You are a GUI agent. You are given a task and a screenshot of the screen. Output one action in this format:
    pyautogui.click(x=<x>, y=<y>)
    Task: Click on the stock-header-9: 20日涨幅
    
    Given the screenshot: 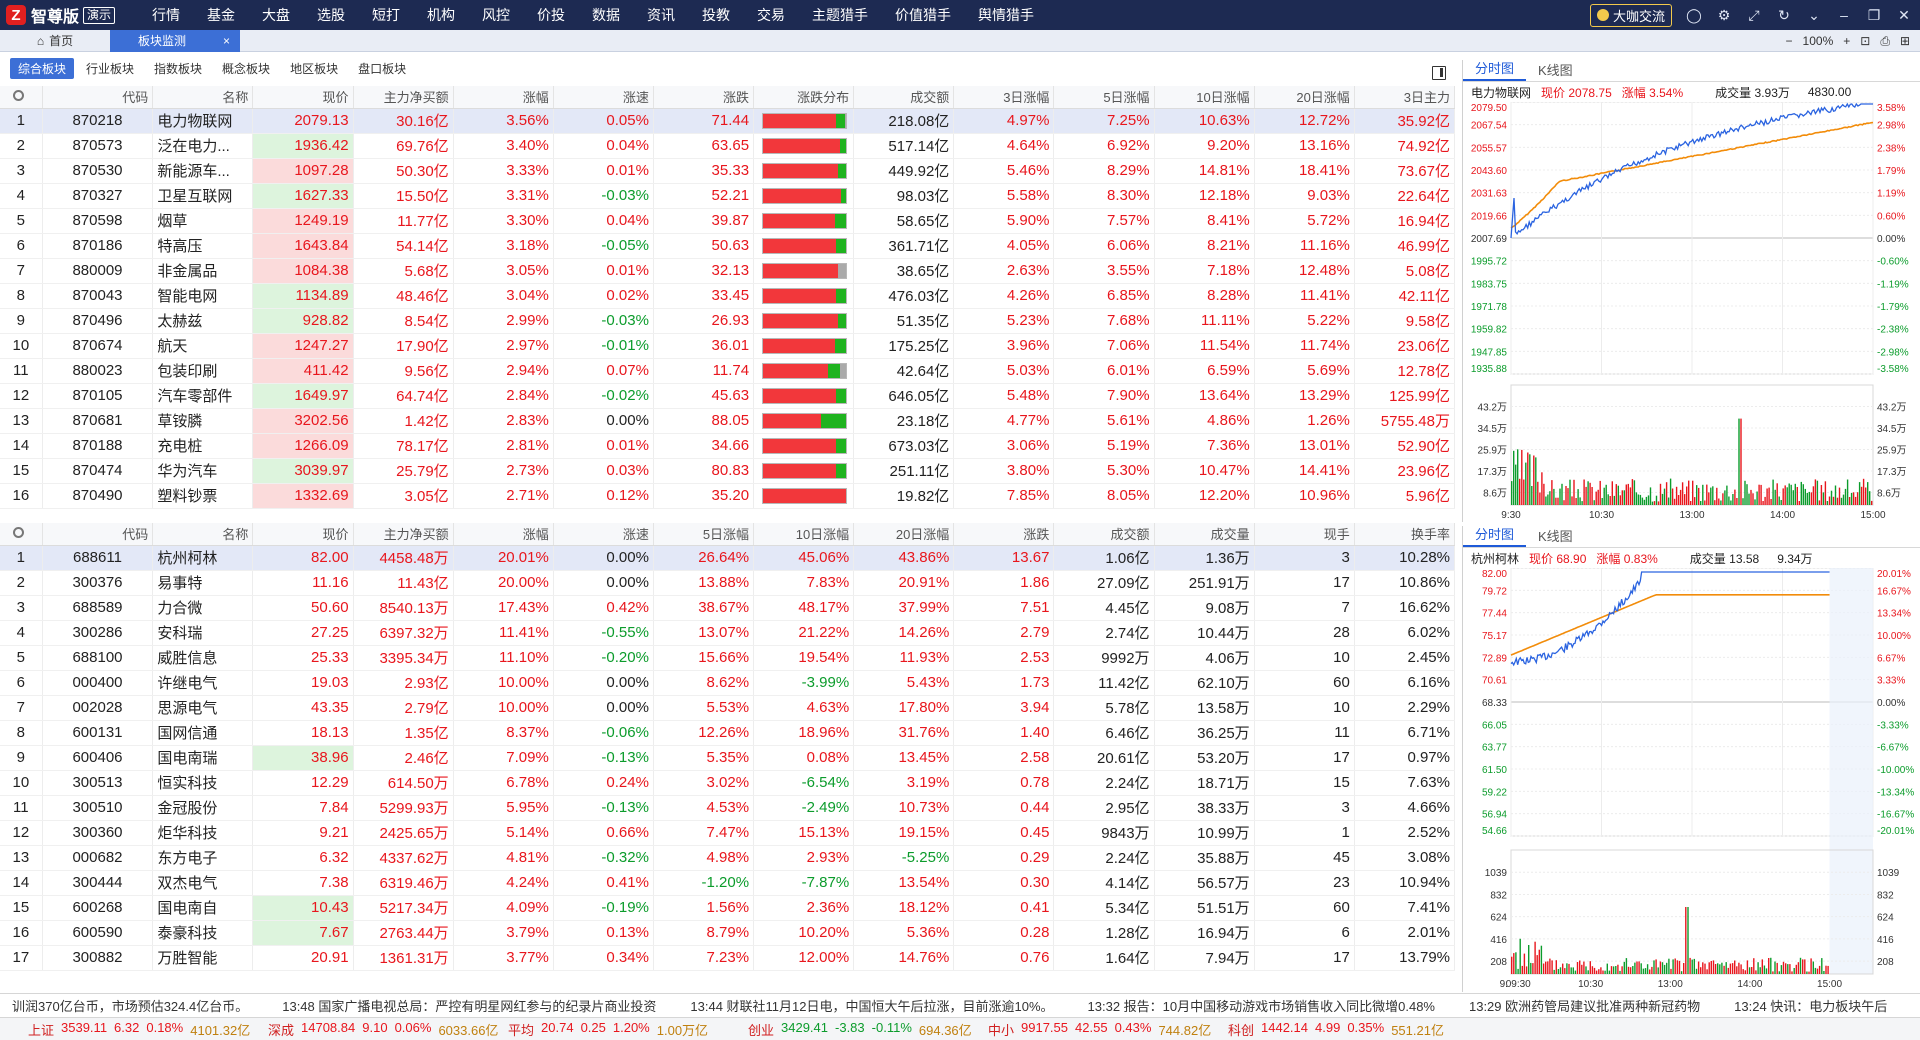 What is the action you would take?
    pyautogui.click(x=904, y=534)
    